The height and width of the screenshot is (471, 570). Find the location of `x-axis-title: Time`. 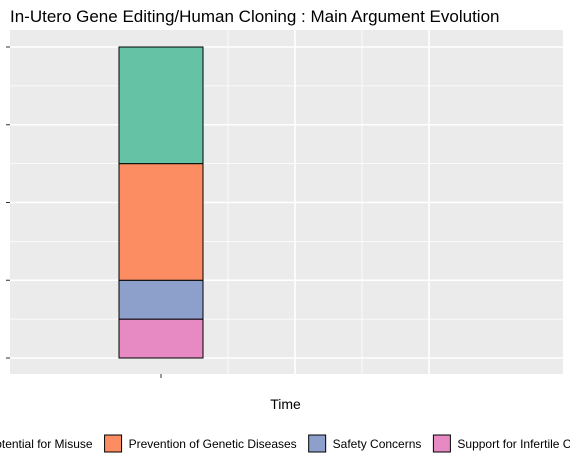

x-axis-title: Time is located at coordinates (285, 404).